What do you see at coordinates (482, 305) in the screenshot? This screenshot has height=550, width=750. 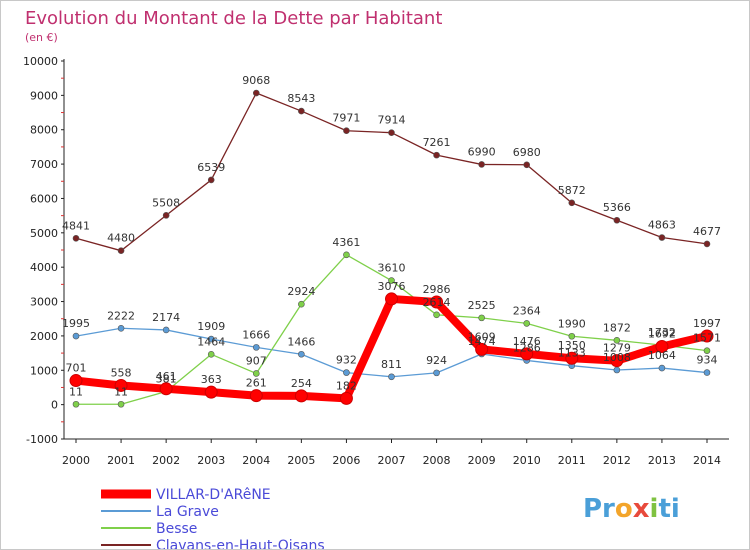 I see `data-label: 2525` at bounding box center [482, 305].